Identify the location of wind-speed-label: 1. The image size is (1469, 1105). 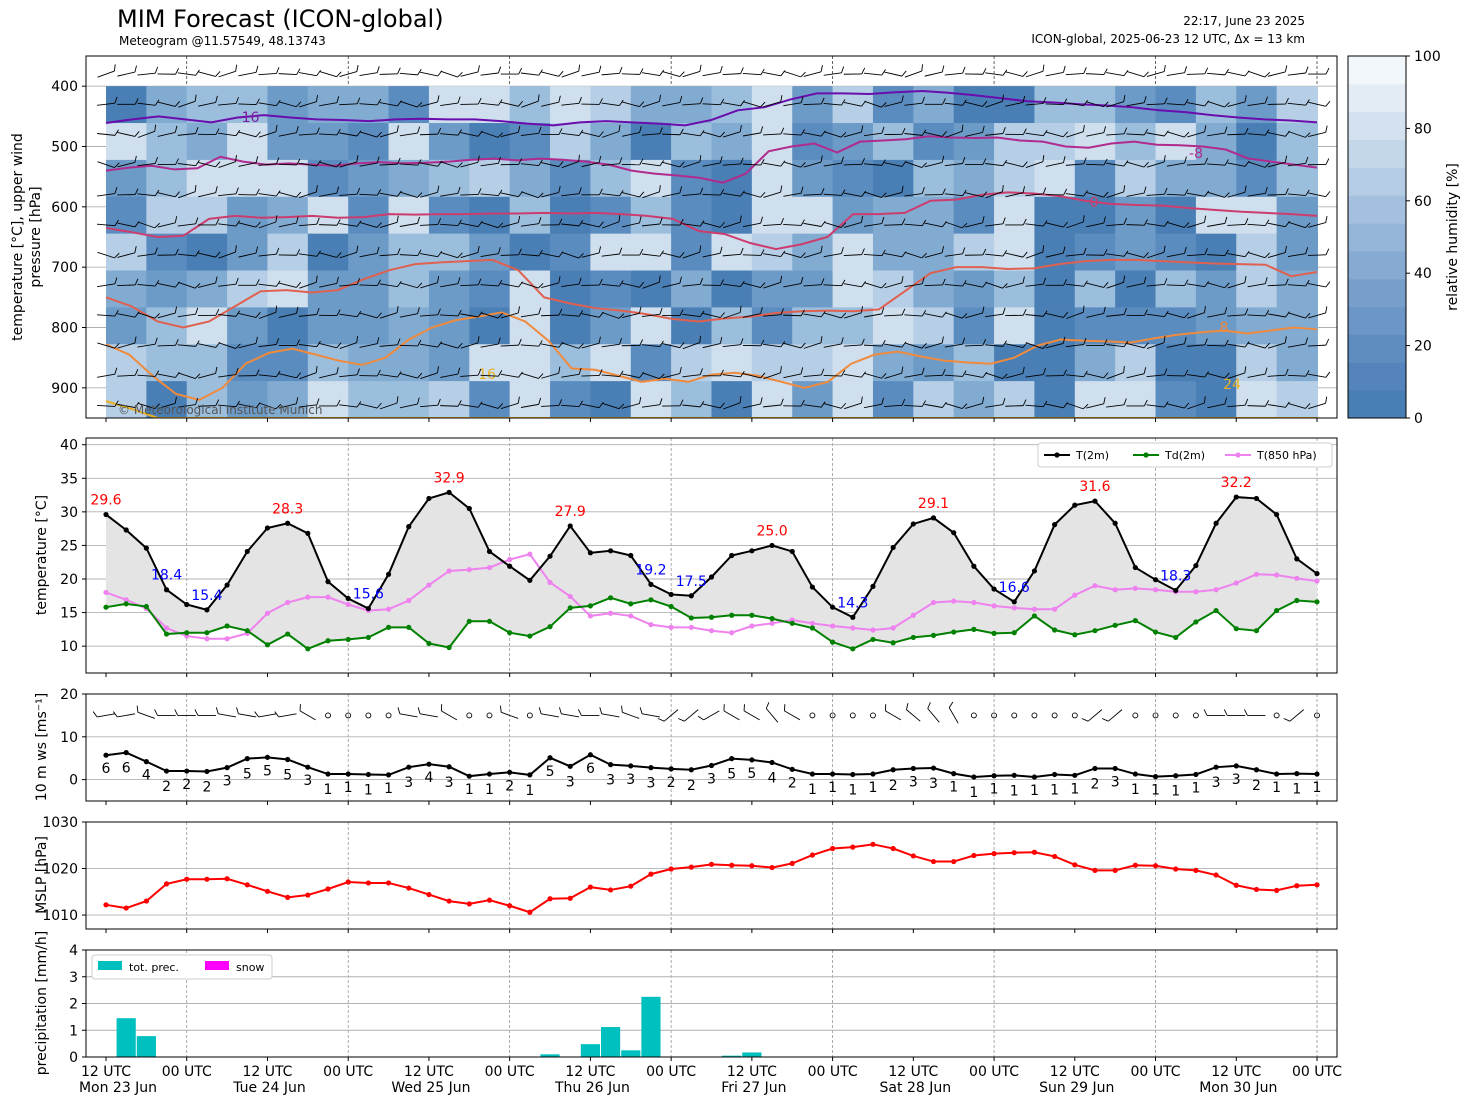
(529, 791).